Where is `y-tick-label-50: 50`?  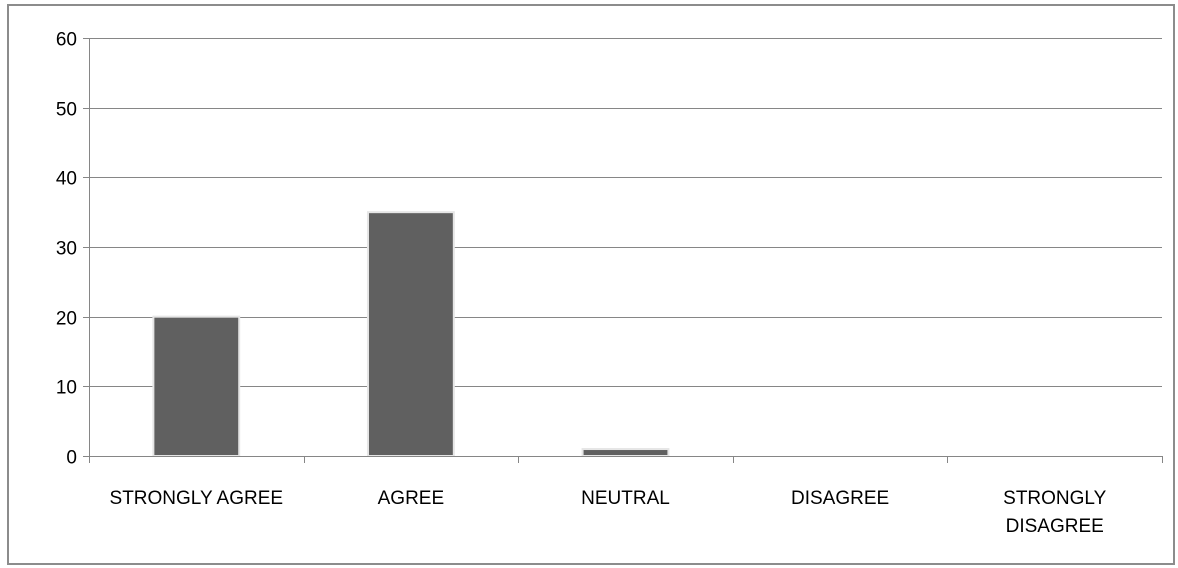
y-tick-label-50: 50 is located at coordinates (66, 110).